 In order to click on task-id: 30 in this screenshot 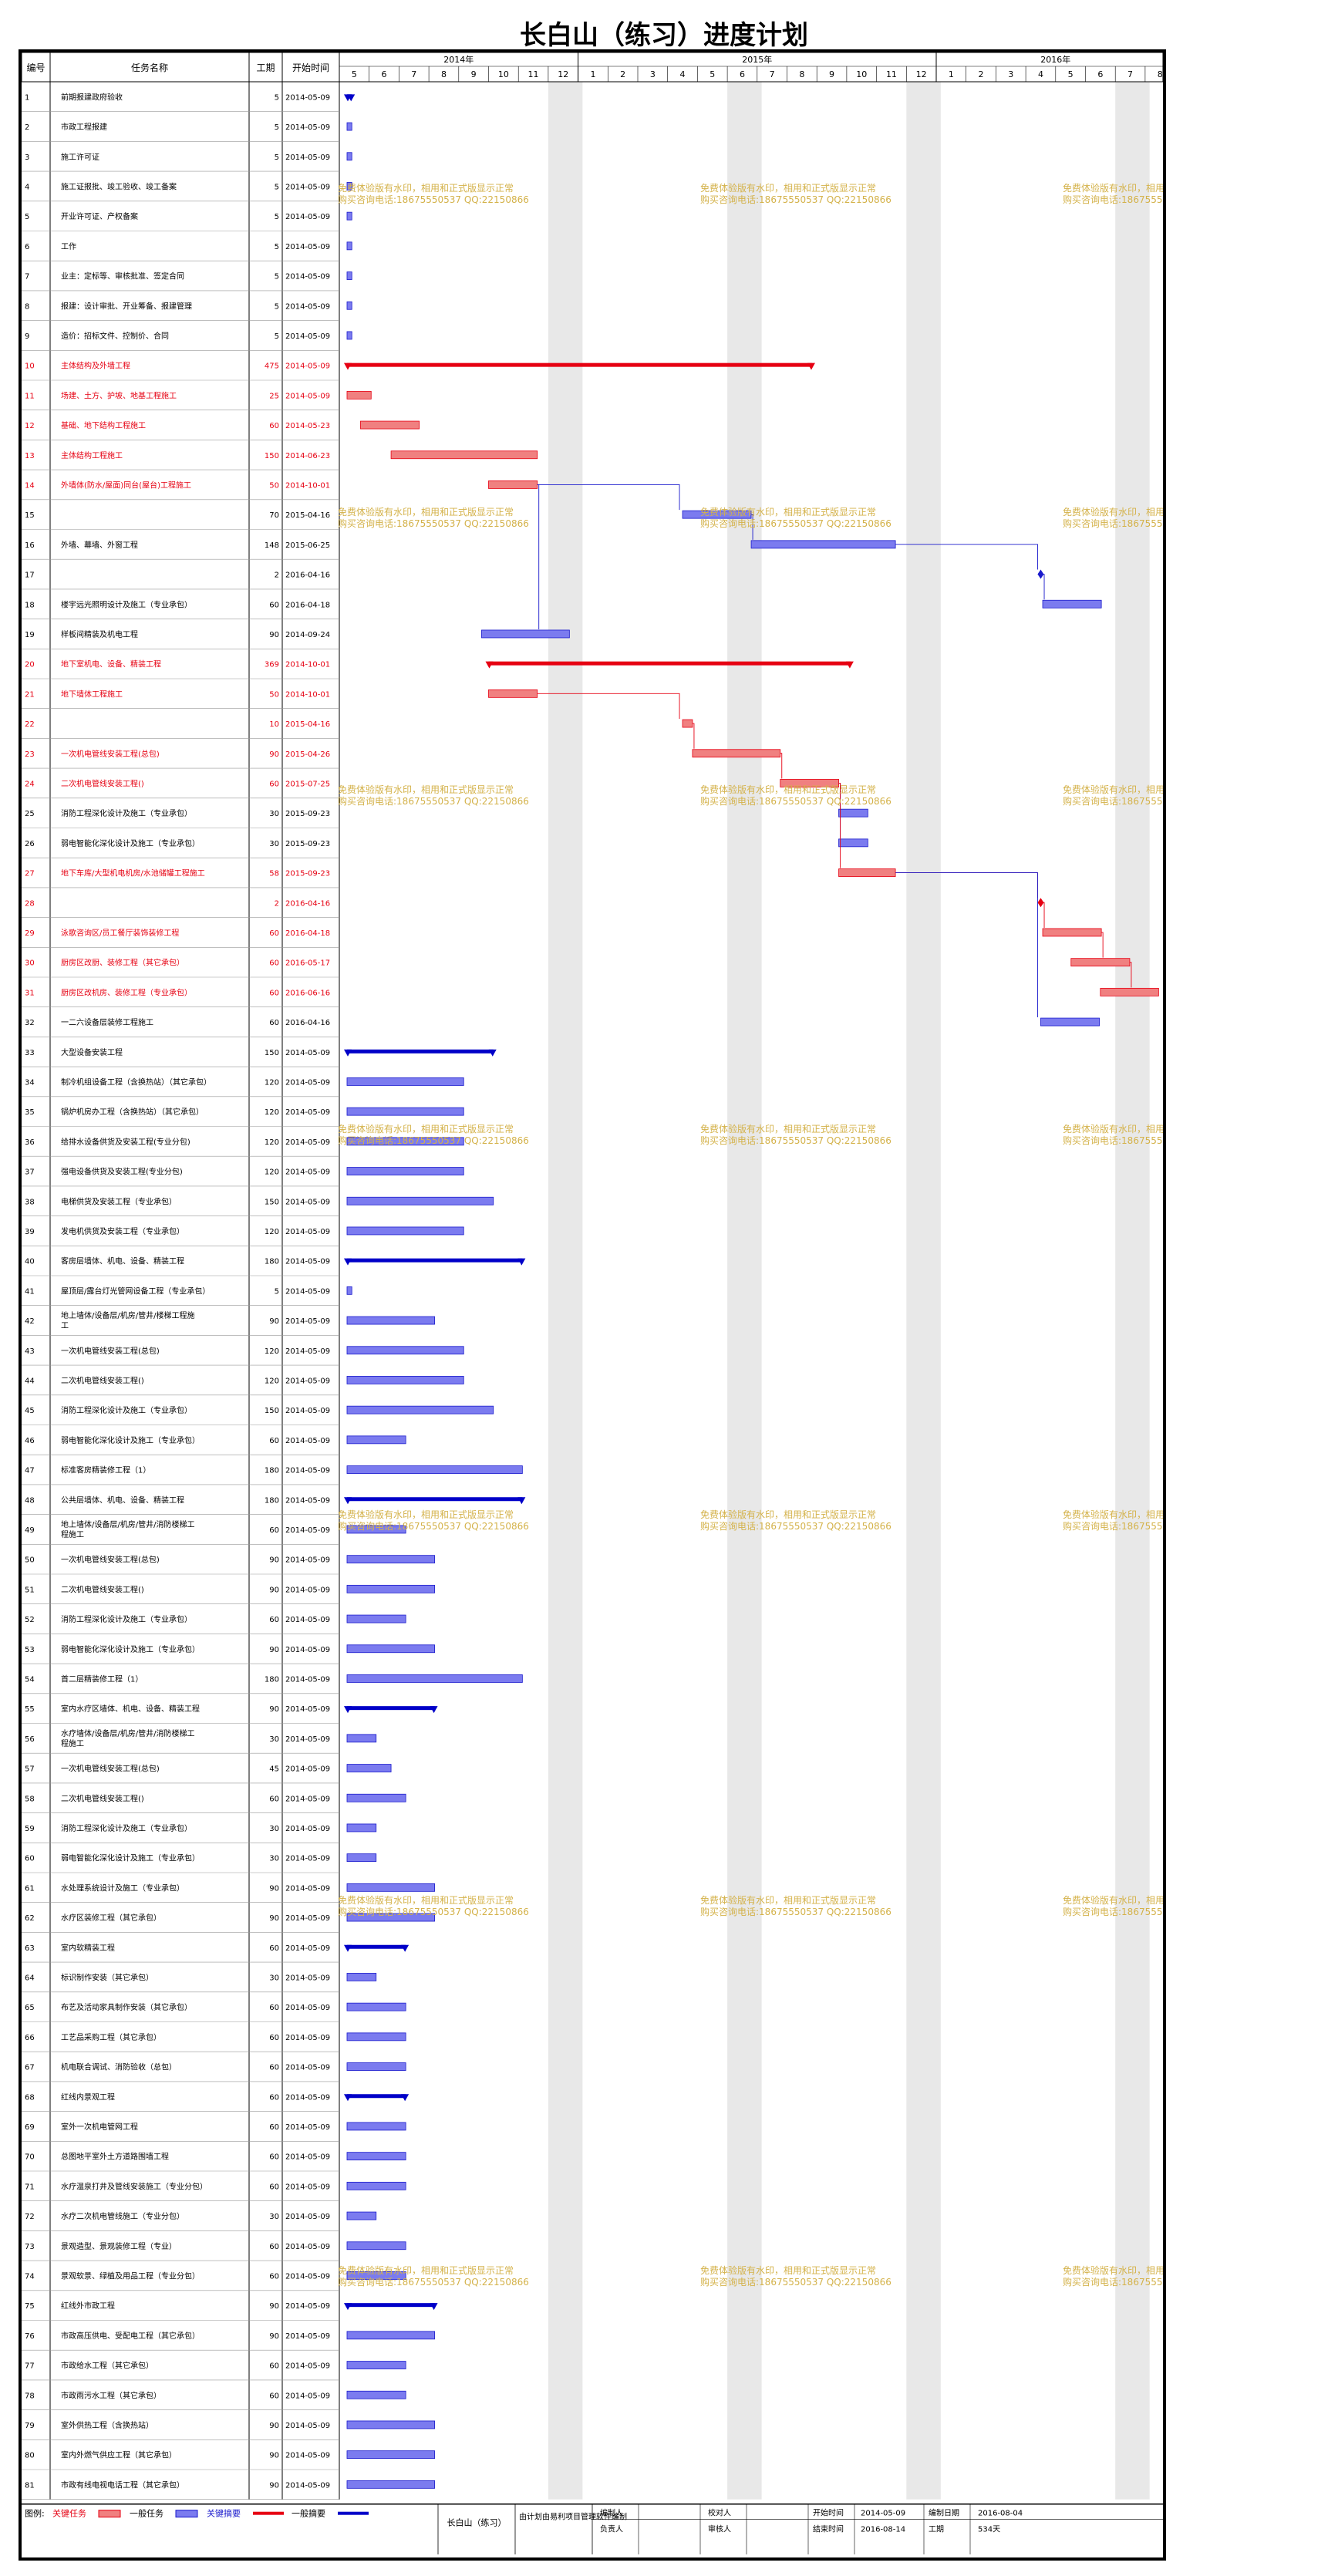, I will do `click(30, 963)`.